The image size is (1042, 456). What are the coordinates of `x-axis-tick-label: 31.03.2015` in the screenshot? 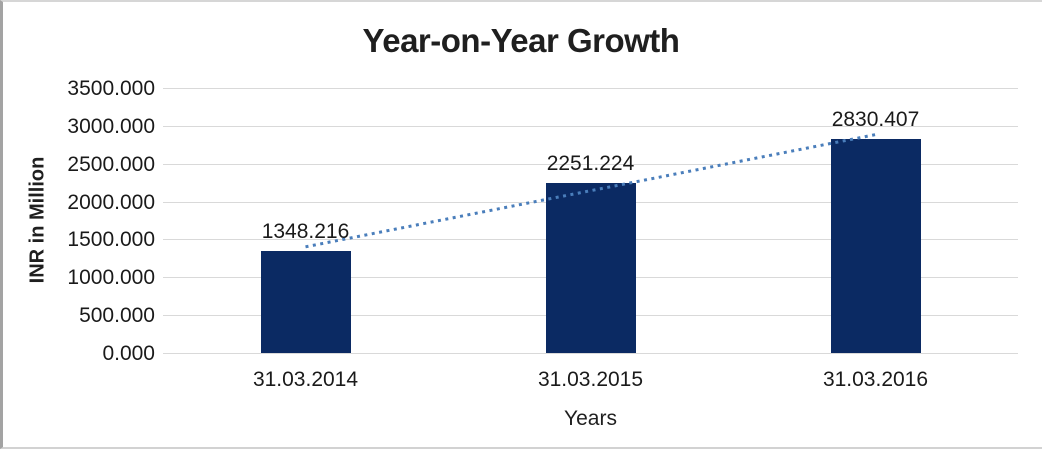 It's located at (590, 379).